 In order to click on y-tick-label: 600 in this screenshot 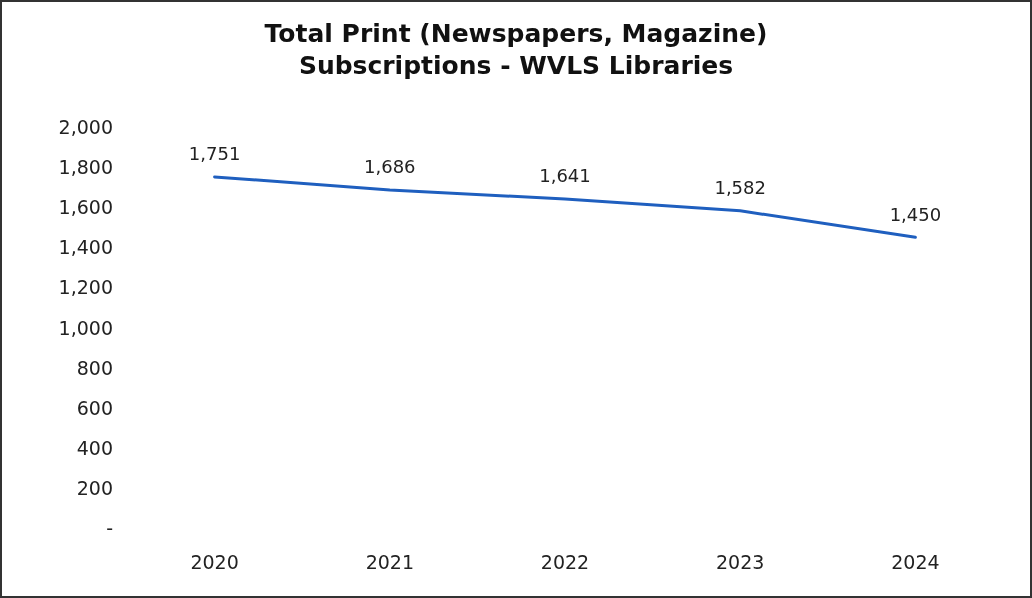, I will do `click(94, 407)`.